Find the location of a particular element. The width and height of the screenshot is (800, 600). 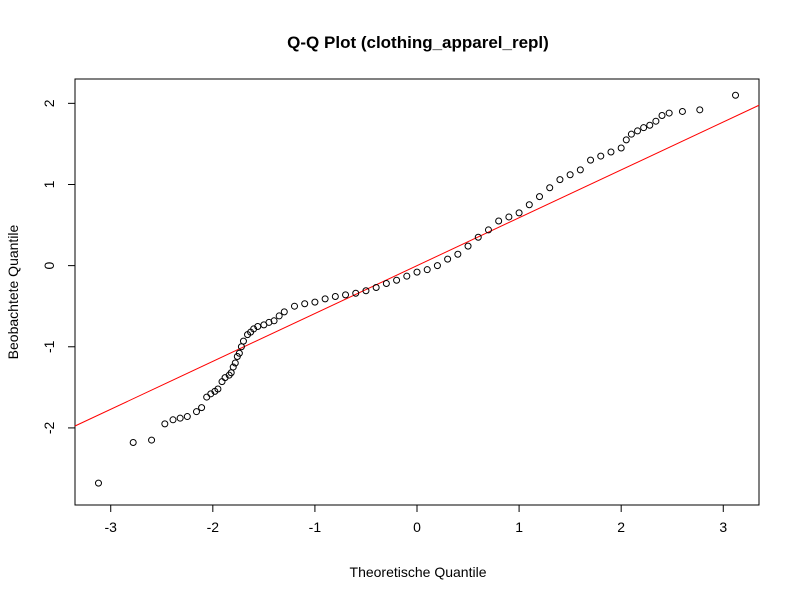

x-tick-label: 2 is located at coordinates (621, 527).